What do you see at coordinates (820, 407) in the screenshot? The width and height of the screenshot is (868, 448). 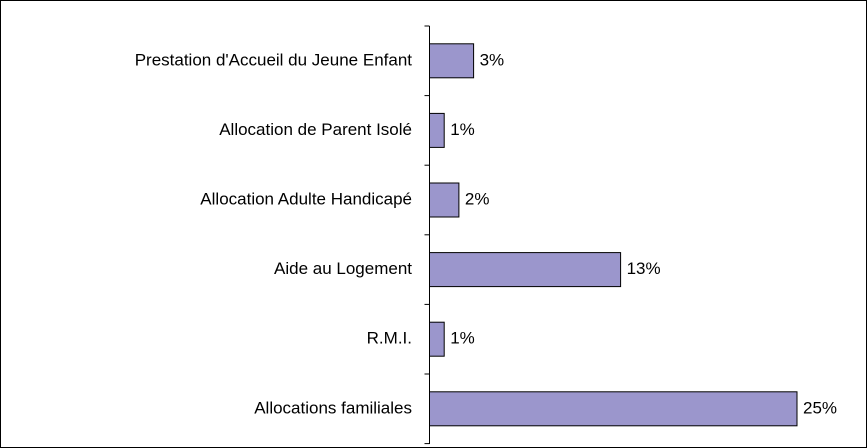 I see `value-label: 25%` at bounding box center [820, 407].